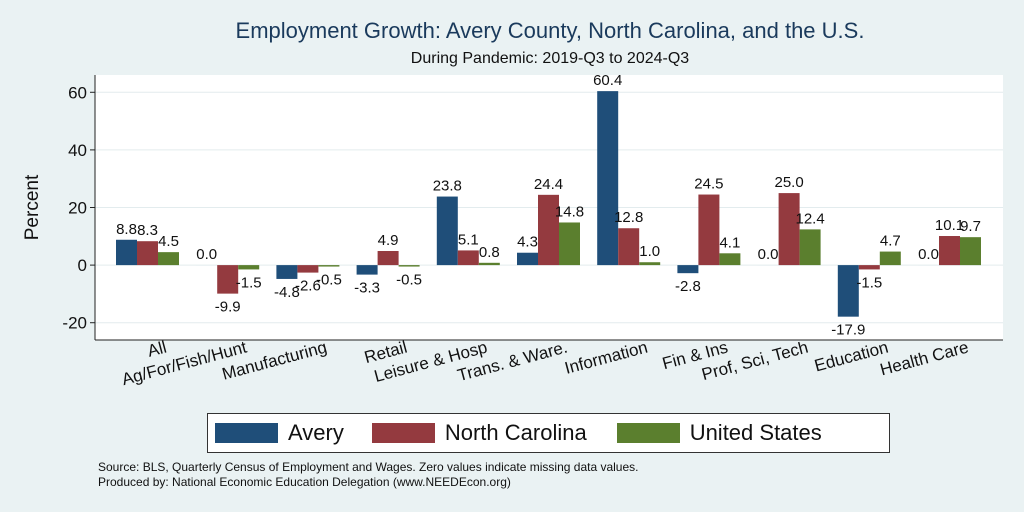 The image size is (1024, 512). What do you see at coordinates (548, 184) in the screenshot?
I see `data-label: 24.4` at bounding box center [548, 184].